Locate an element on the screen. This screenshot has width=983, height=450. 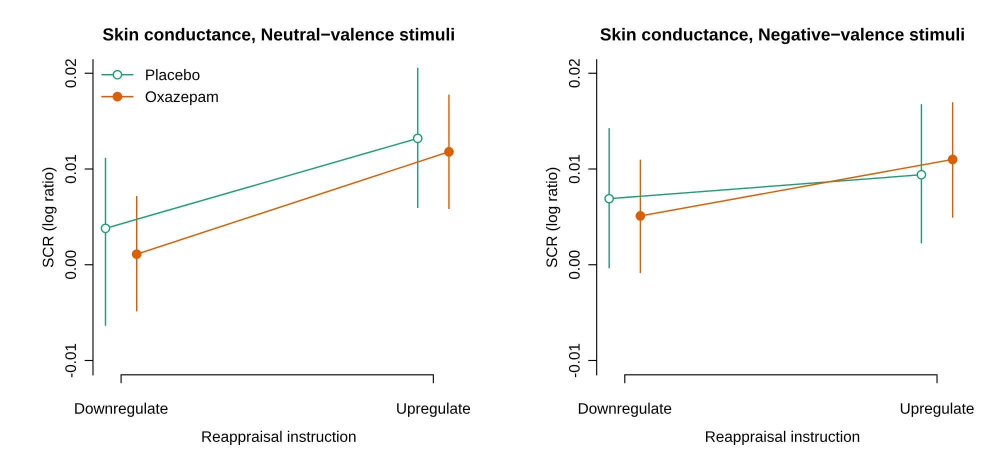
chart-title: Skin conductance, Neutral−valence stimuli is located at coordinates (278, 36).